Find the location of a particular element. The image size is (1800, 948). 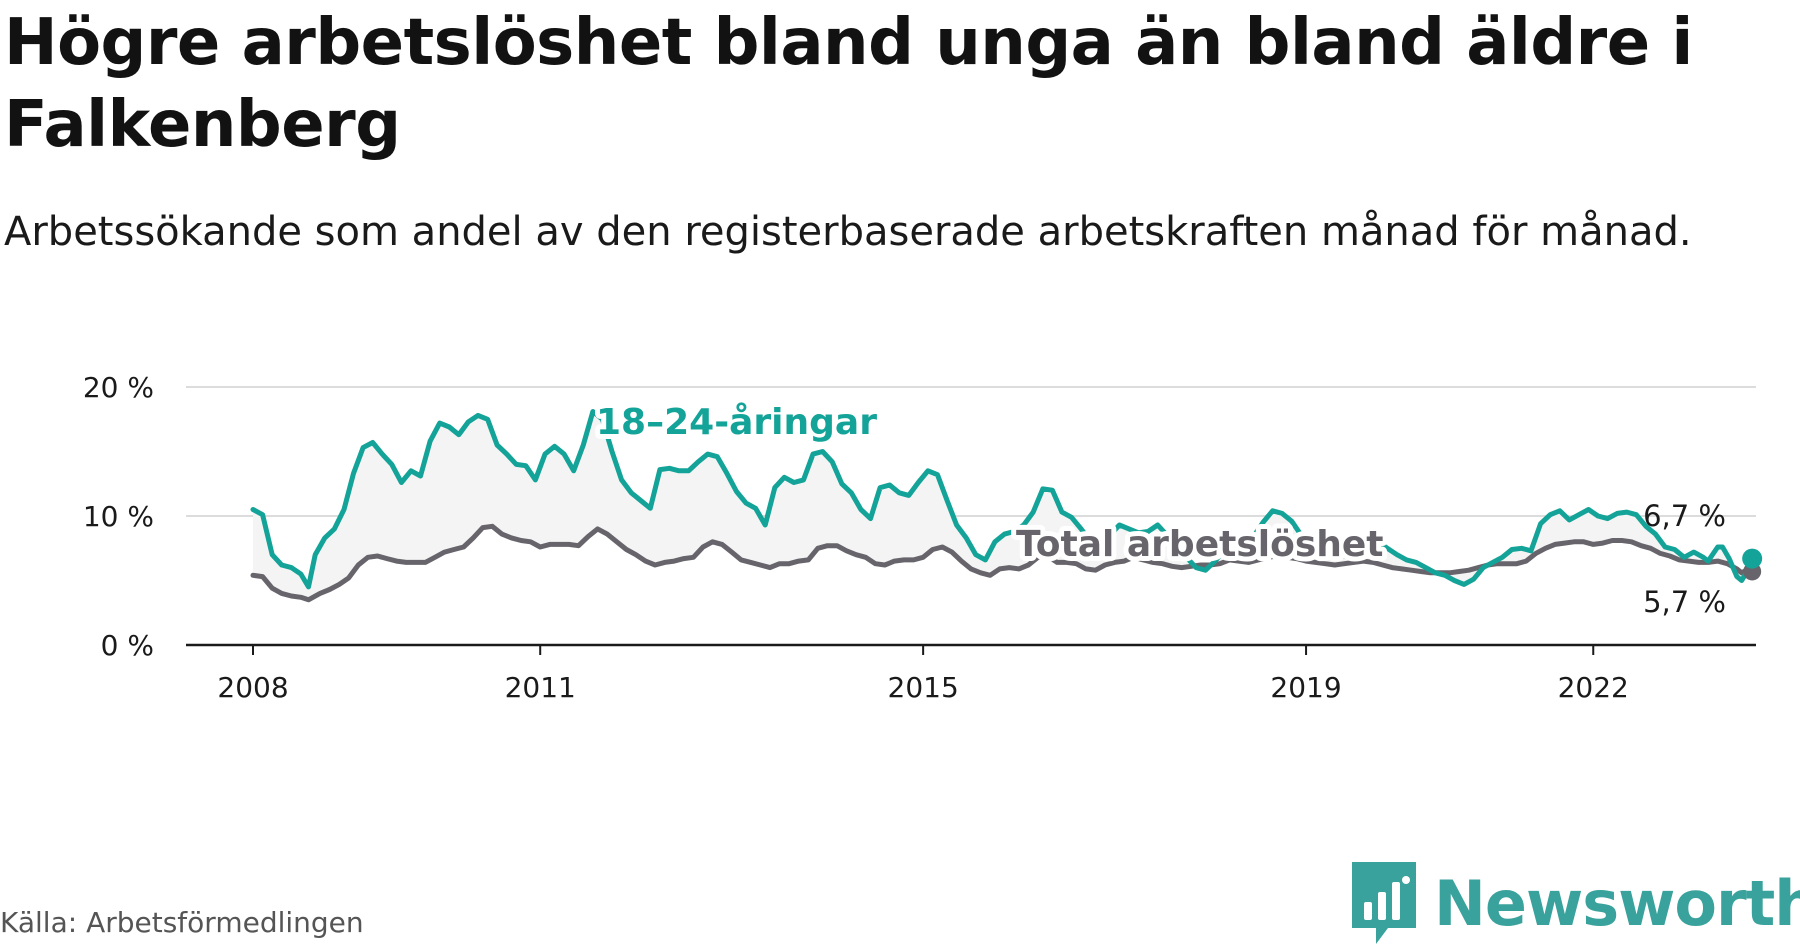

series-label-total-text: Total arbetslöshet is located at coordinates (1200, 544).